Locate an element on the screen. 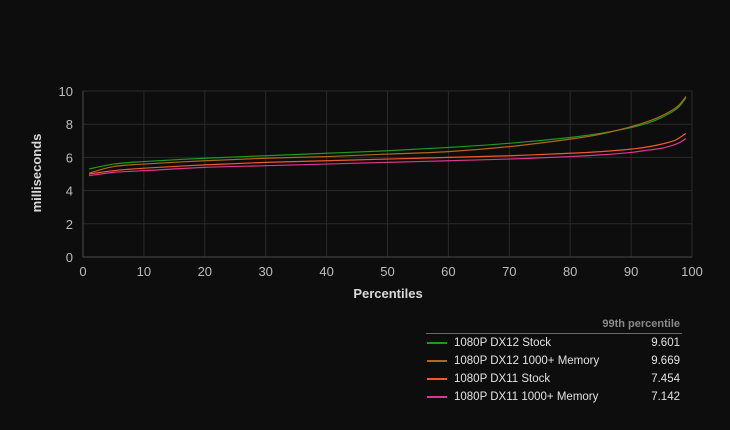 The width and height of the screenshot is (730, 430). x-tick-label: 20 is located at coordinates (205, 271).